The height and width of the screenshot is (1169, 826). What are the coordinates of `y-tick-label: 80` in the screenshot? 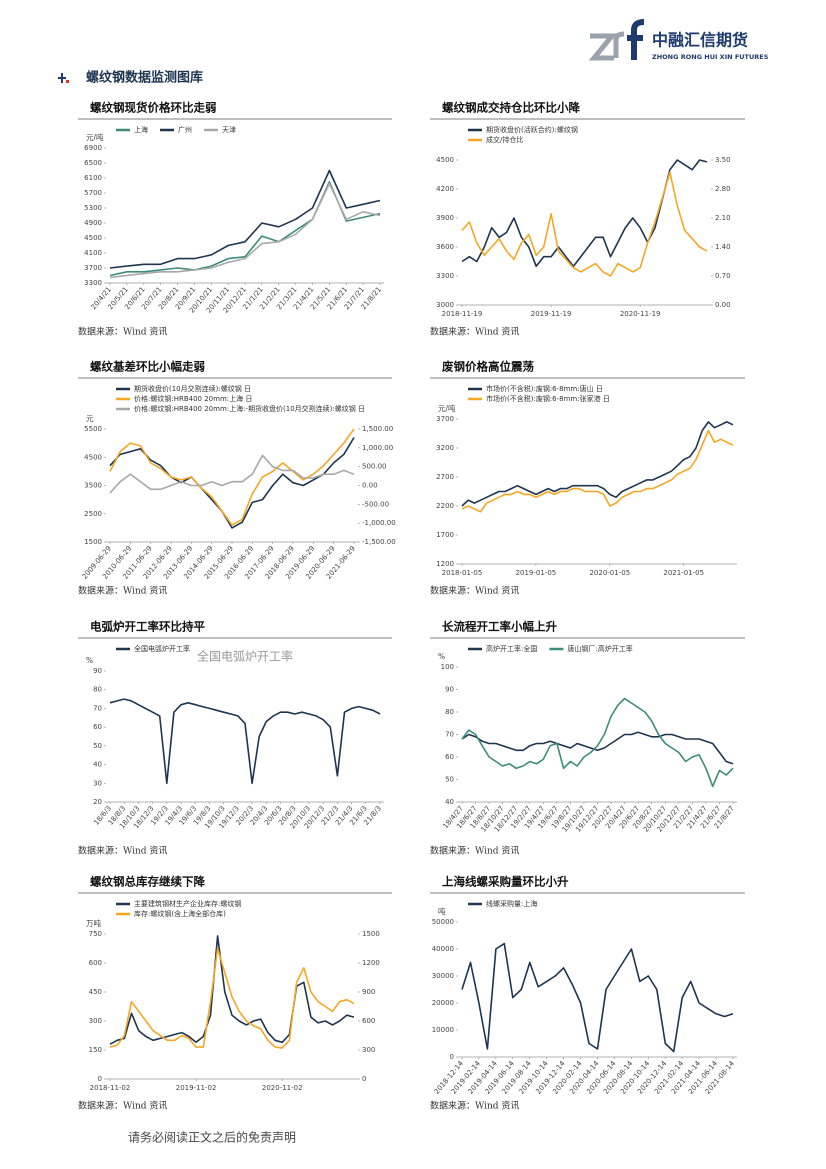 It's located at (449, 712).